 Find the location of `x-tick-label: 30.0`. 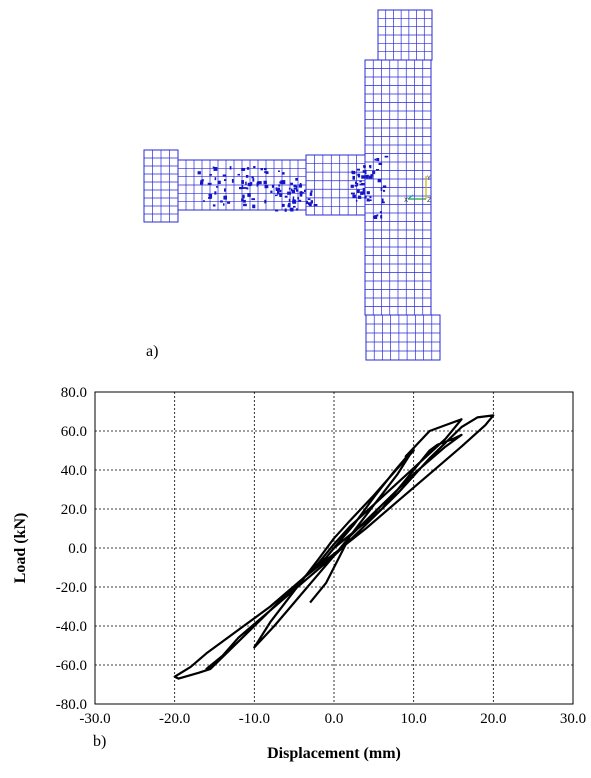

x-tick-label: 30.0 is located at coordinates (573, 719).